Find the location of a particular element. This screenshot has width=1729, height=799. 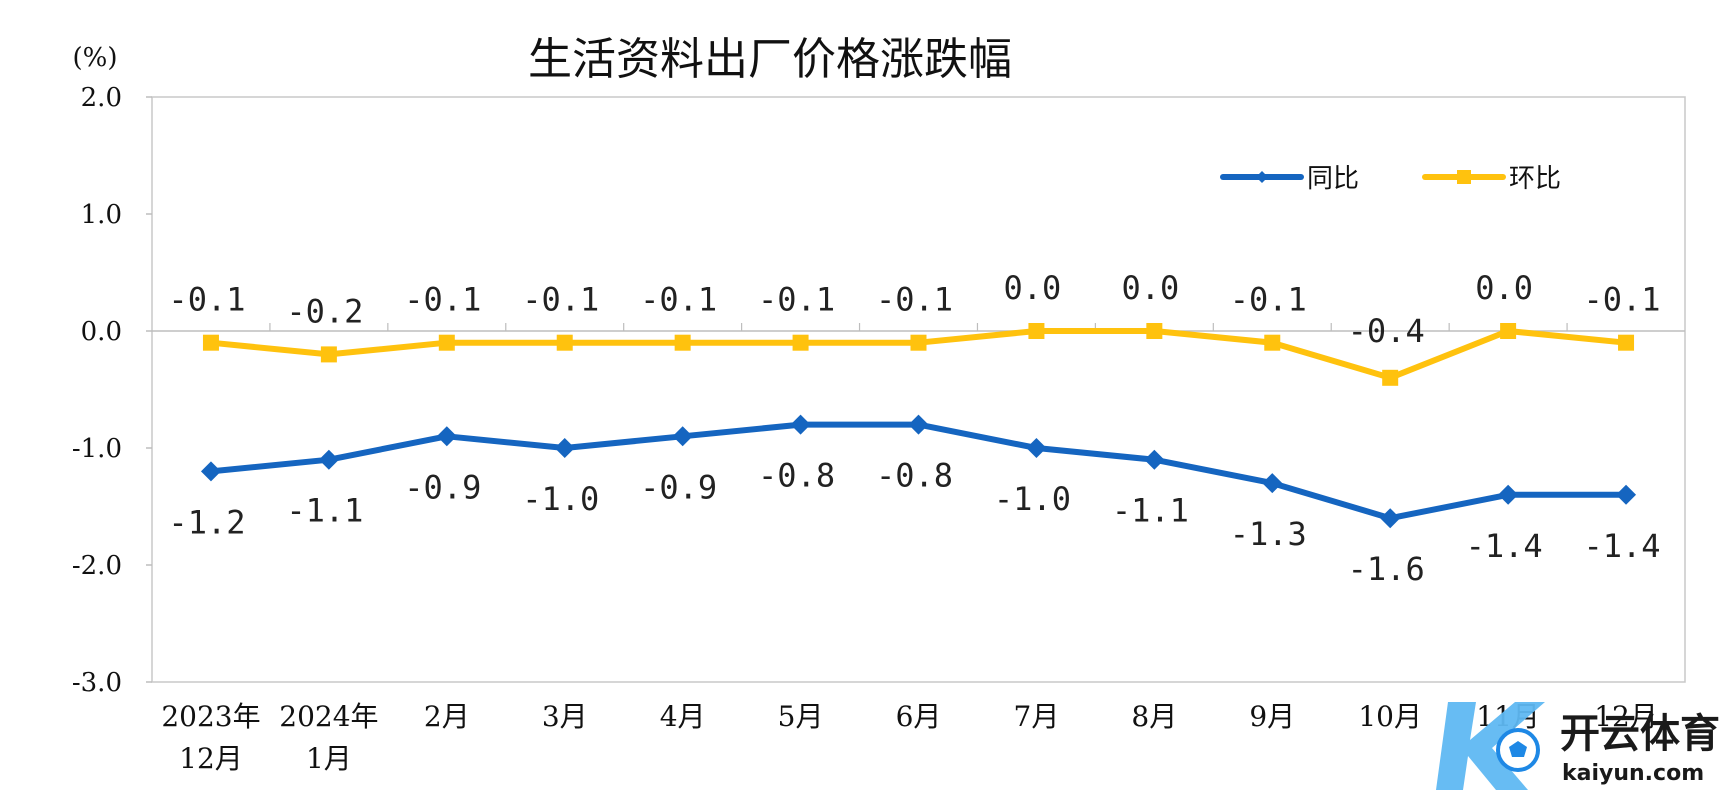

x-tick-label: 9月 is located at coordinates (1272, 716).